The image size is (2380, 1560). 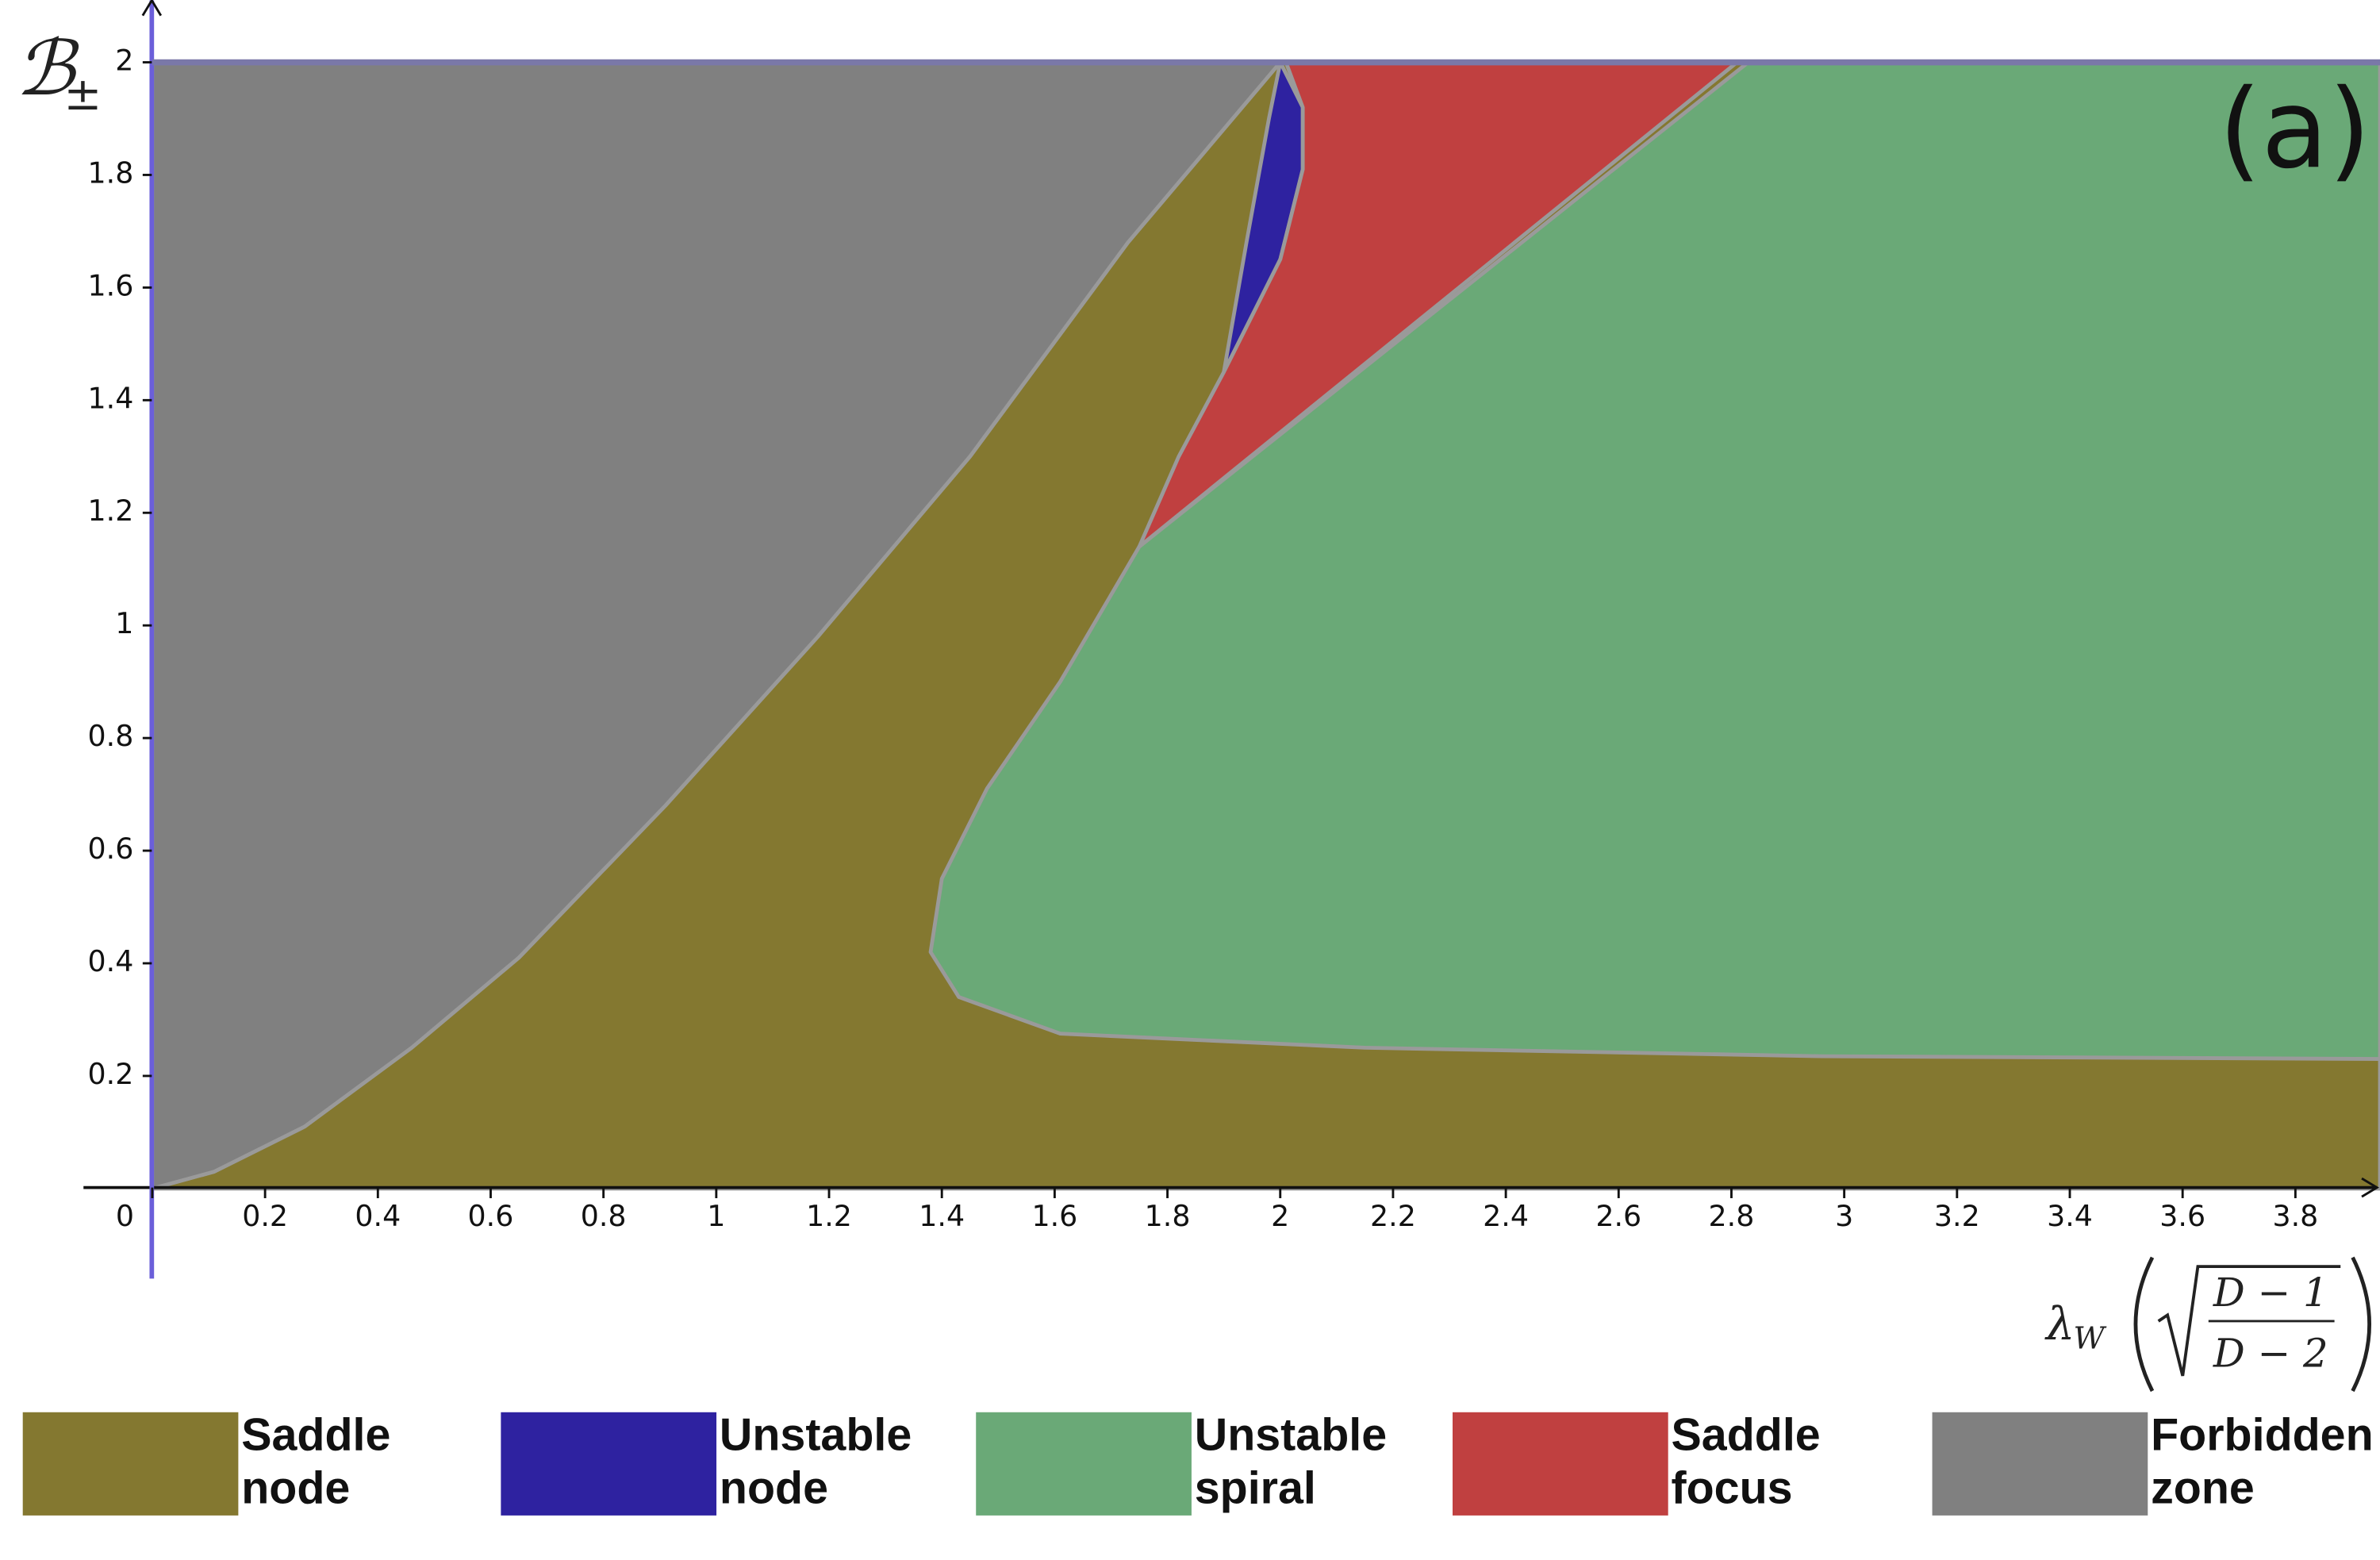 I want to click on legend-text-box: Forbidden zone, so click(x=2262, y=1462).